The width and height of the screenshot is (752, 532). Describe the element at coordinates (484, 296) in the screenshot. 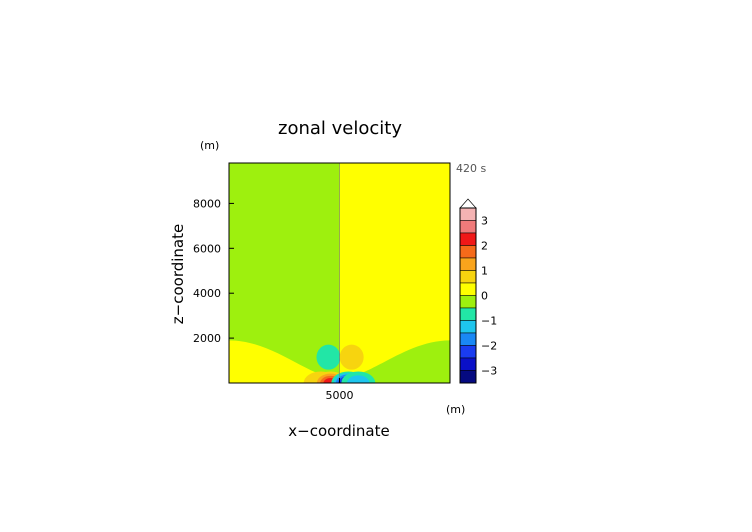

I see `colorbar-tick-label-3: 0` at that location.